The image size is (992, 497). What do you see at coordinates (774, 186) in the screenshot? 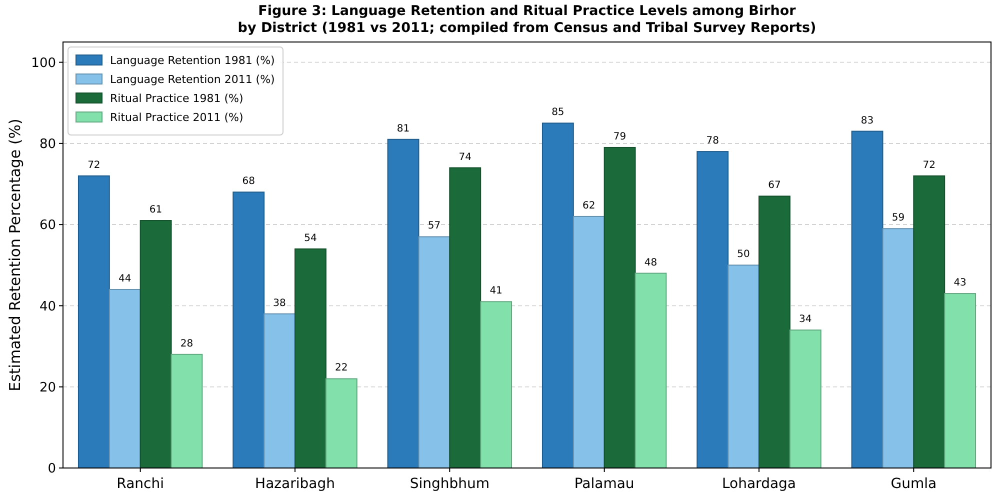
I see `data-label: 67` at bounding box center [774, 186].